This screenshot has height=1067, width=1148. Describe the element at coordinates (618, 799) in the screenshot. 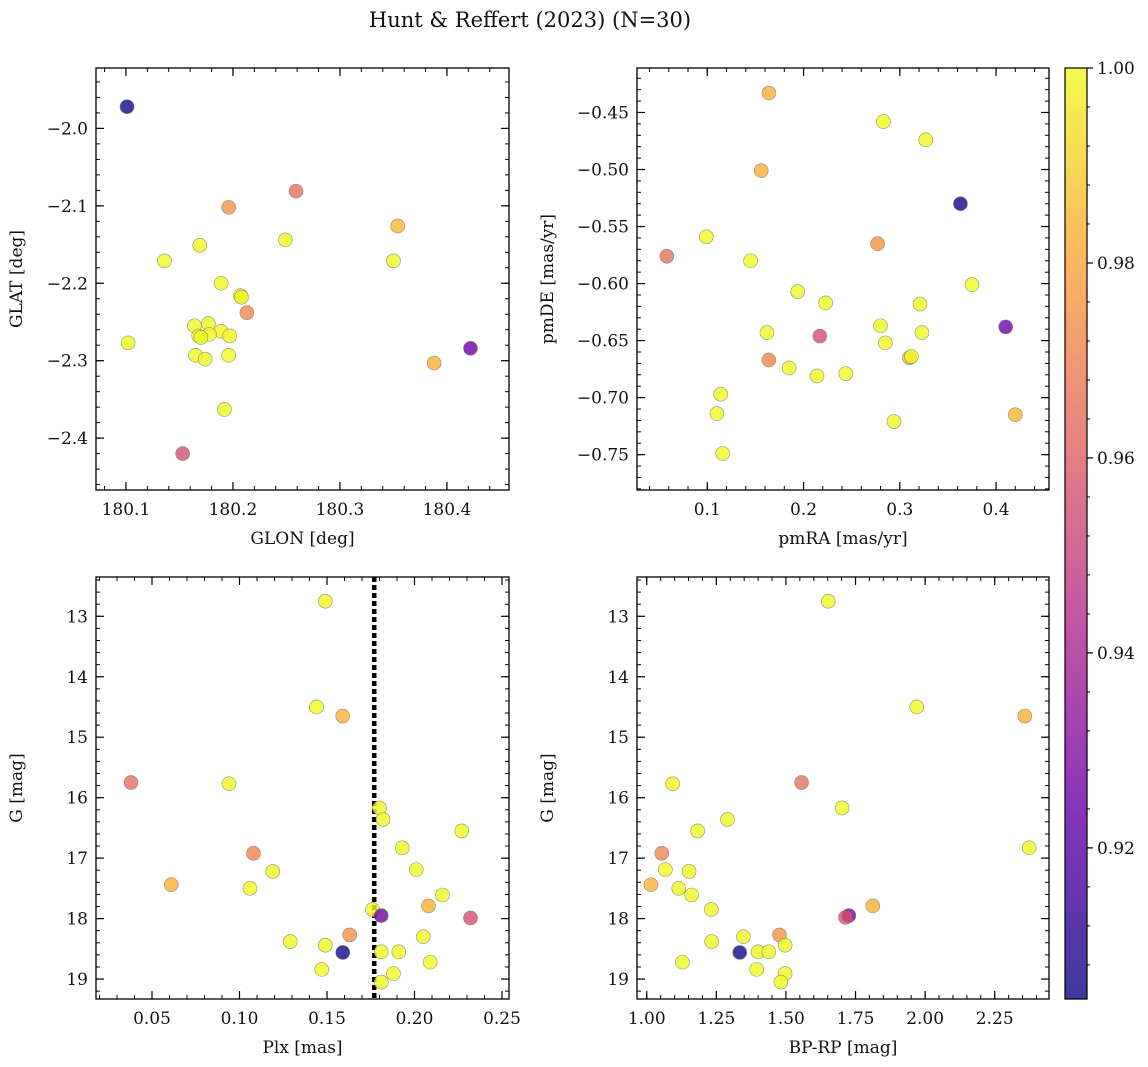

I see `y-tick-label: 16` at that location.